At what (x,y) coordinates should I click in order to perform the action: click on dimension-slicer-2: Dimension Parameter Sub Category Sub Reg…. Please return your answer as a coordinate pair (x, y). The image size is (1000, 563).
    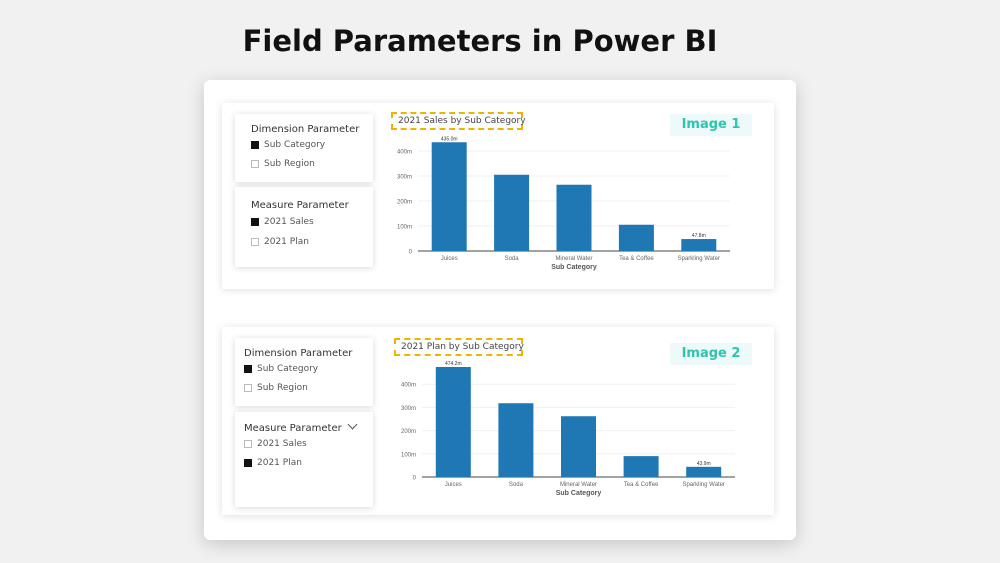
    Looking at the image, I should click on (304, 372).